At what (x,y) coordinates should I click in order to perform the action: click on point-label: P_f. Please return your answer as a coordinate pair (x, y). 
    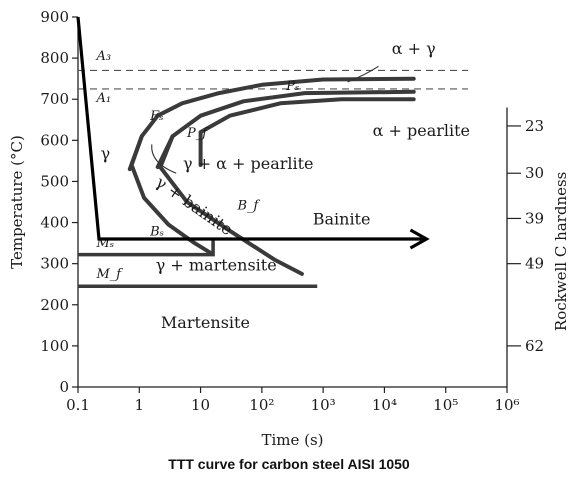
    Looking at the image, I should click on (197, 133).